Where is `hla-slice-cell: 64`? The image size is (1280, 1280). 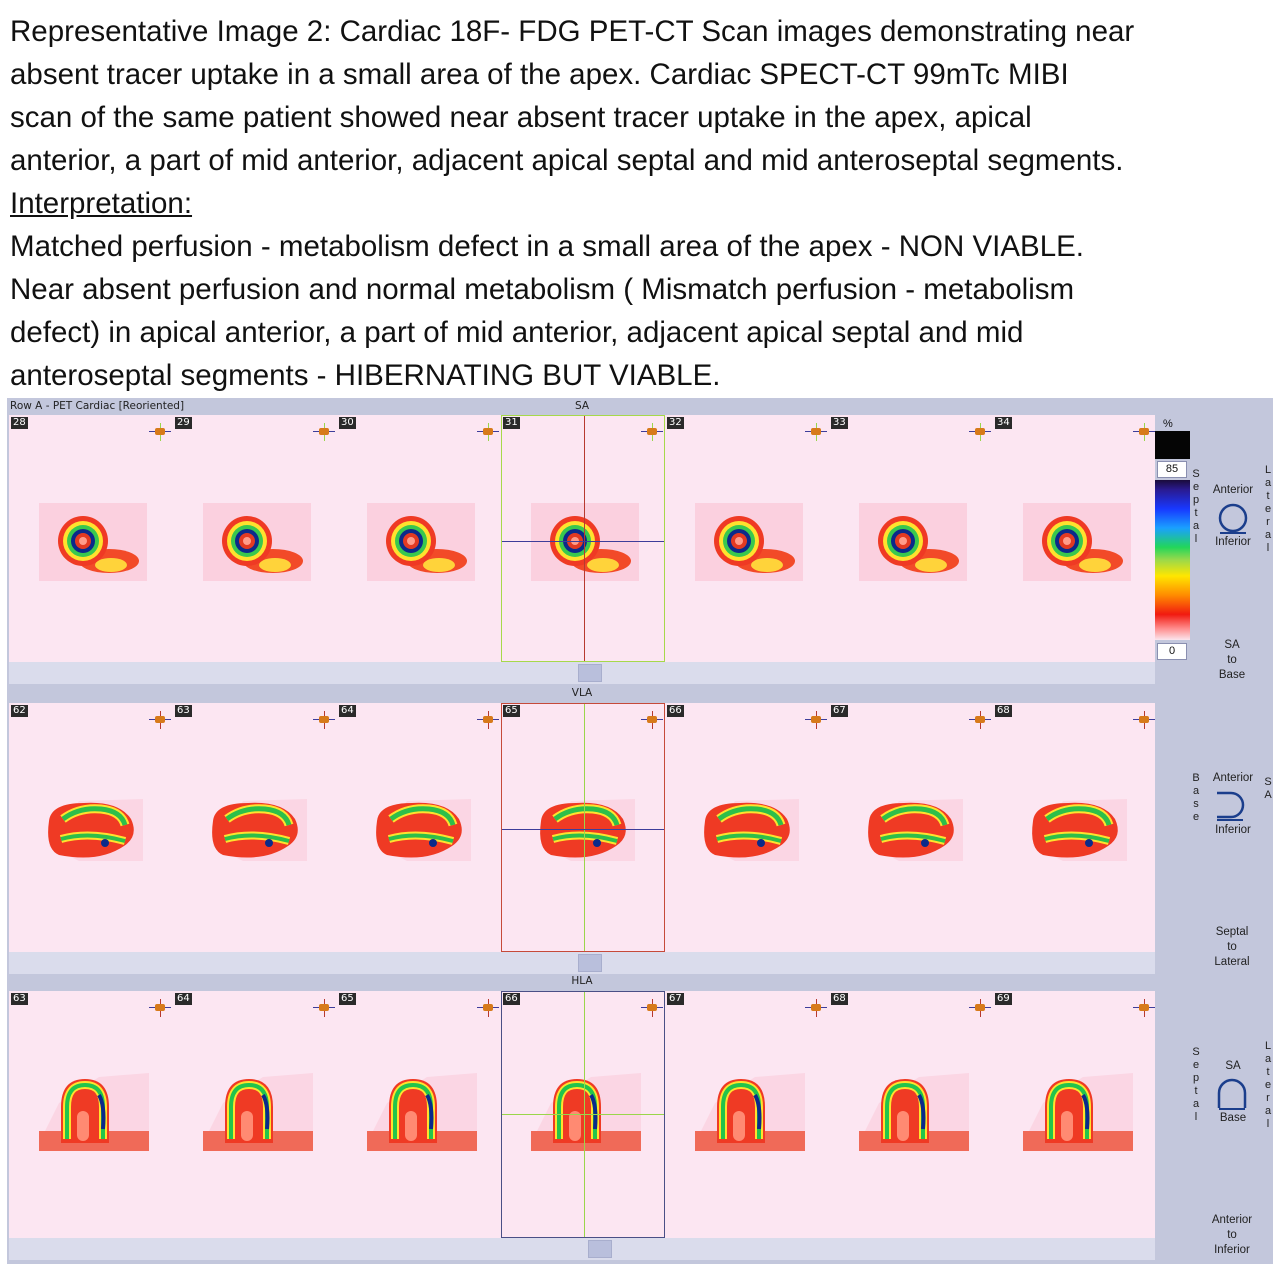 hla-slice-cell: 64 is located at coordinates (255, 1114).